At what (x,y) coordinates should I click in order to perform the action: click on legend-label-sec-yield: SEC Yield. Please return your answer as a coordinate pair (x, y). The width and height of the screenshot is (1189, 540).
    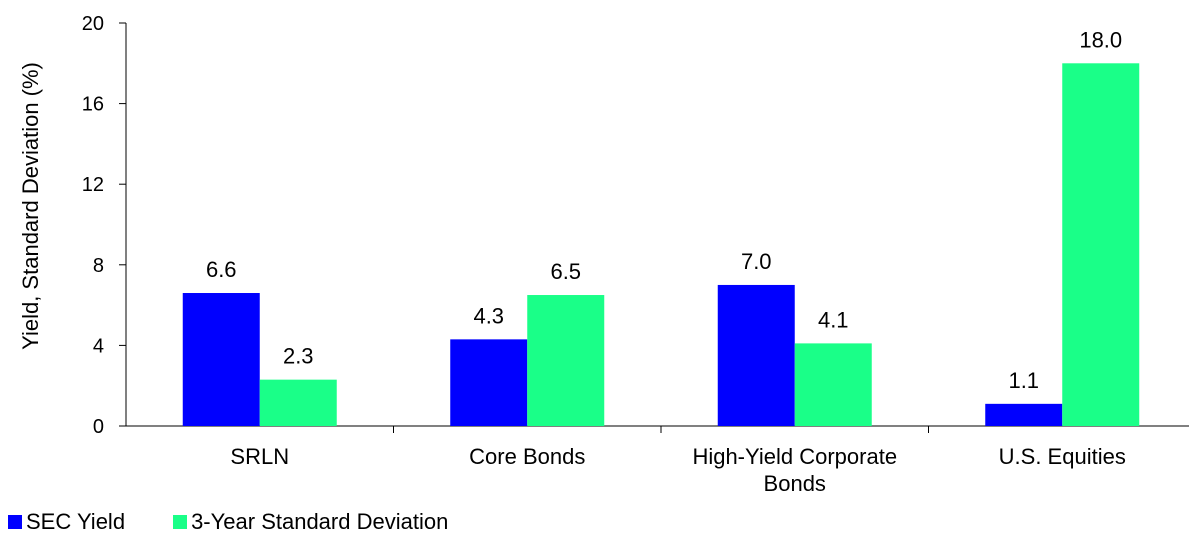
    Looking at the image, I should click on (76, 521).